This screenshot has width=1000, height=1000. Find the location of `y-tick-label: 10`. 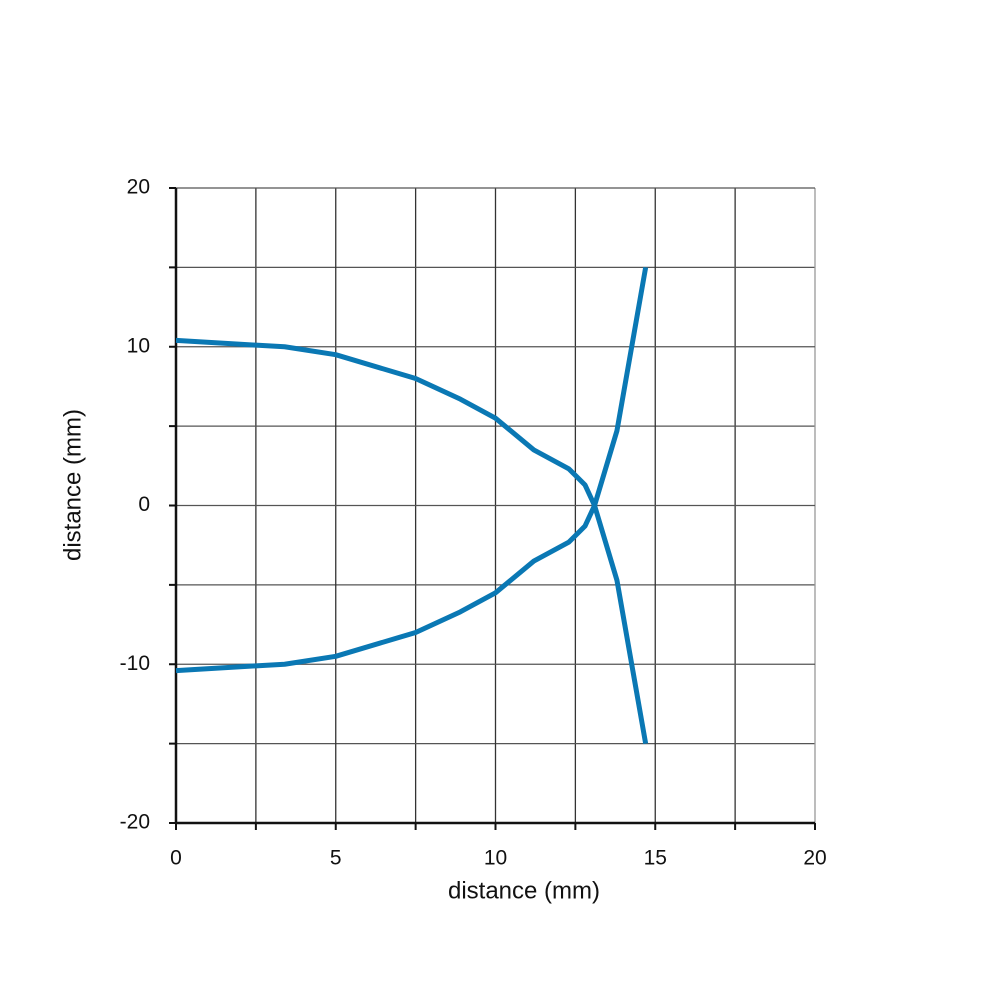

y-tick-label: 10 is located at coordinates (138, 345).